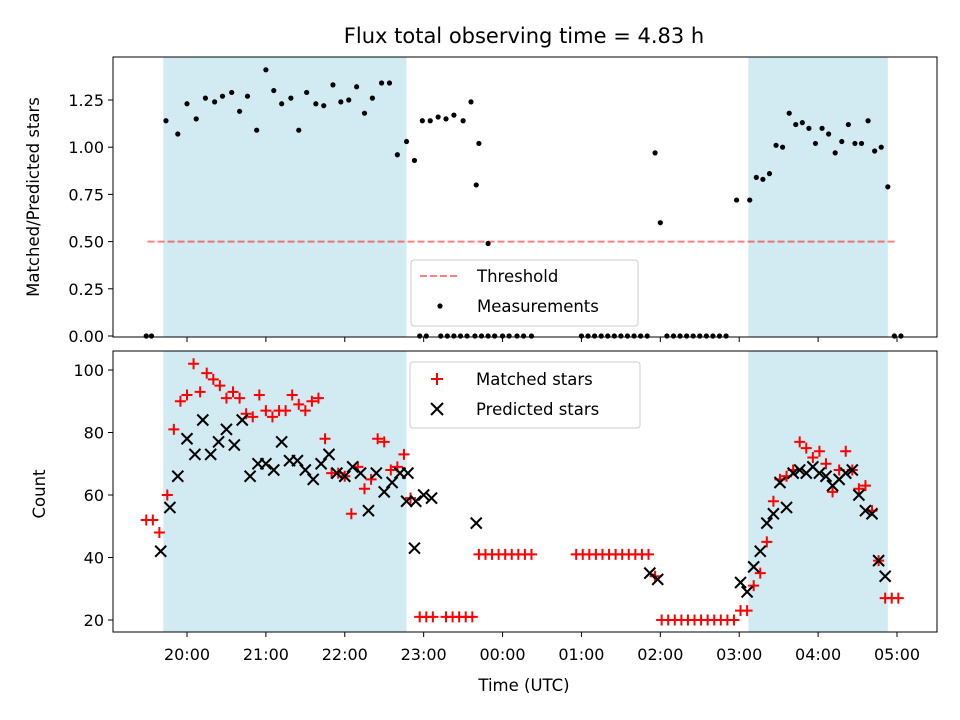 The width and height of the screenshot is (960, 720). What do you see at coordinates (39, 494) in the screenshot?
I see `bottom-y-axis-label: Count` at bounding box center [39, 494].